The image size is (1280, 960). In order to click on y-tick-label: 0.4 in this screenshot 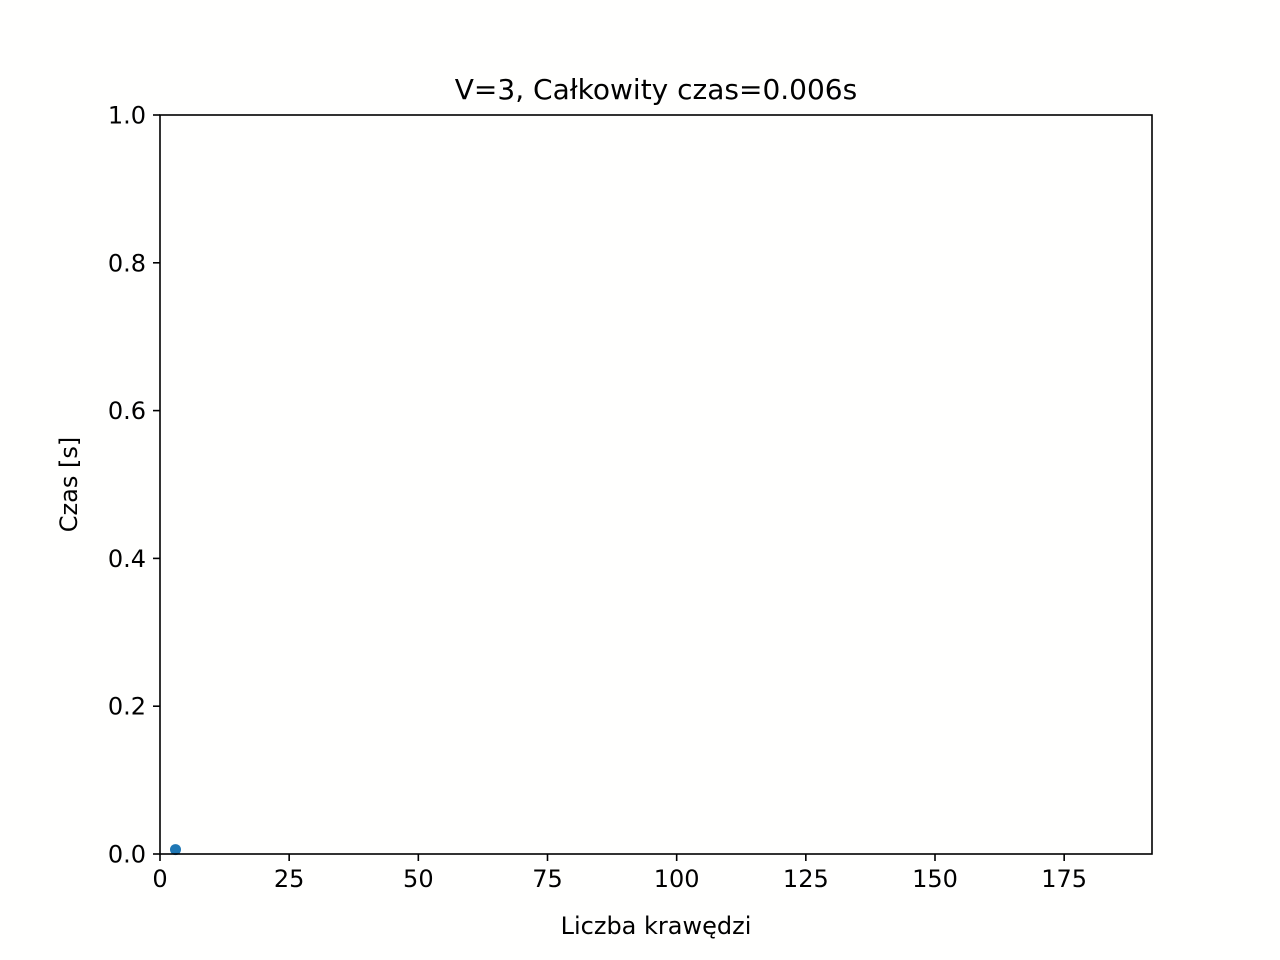, I will do `click(127, 559)`.